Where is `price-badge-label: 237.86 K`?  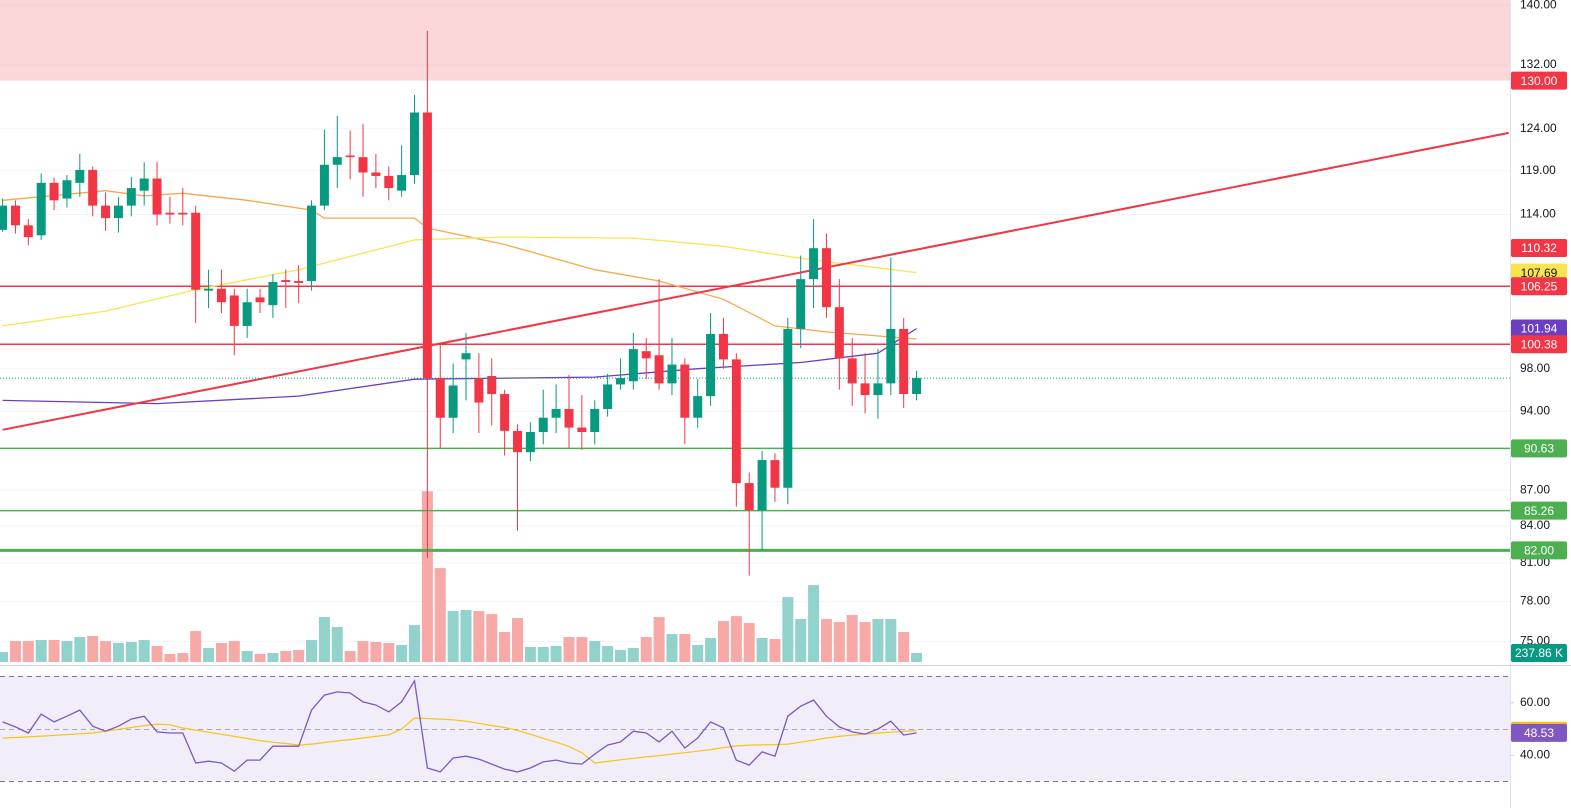
price-badge-label: 237.86 K is located at coordinates (1539, 653).